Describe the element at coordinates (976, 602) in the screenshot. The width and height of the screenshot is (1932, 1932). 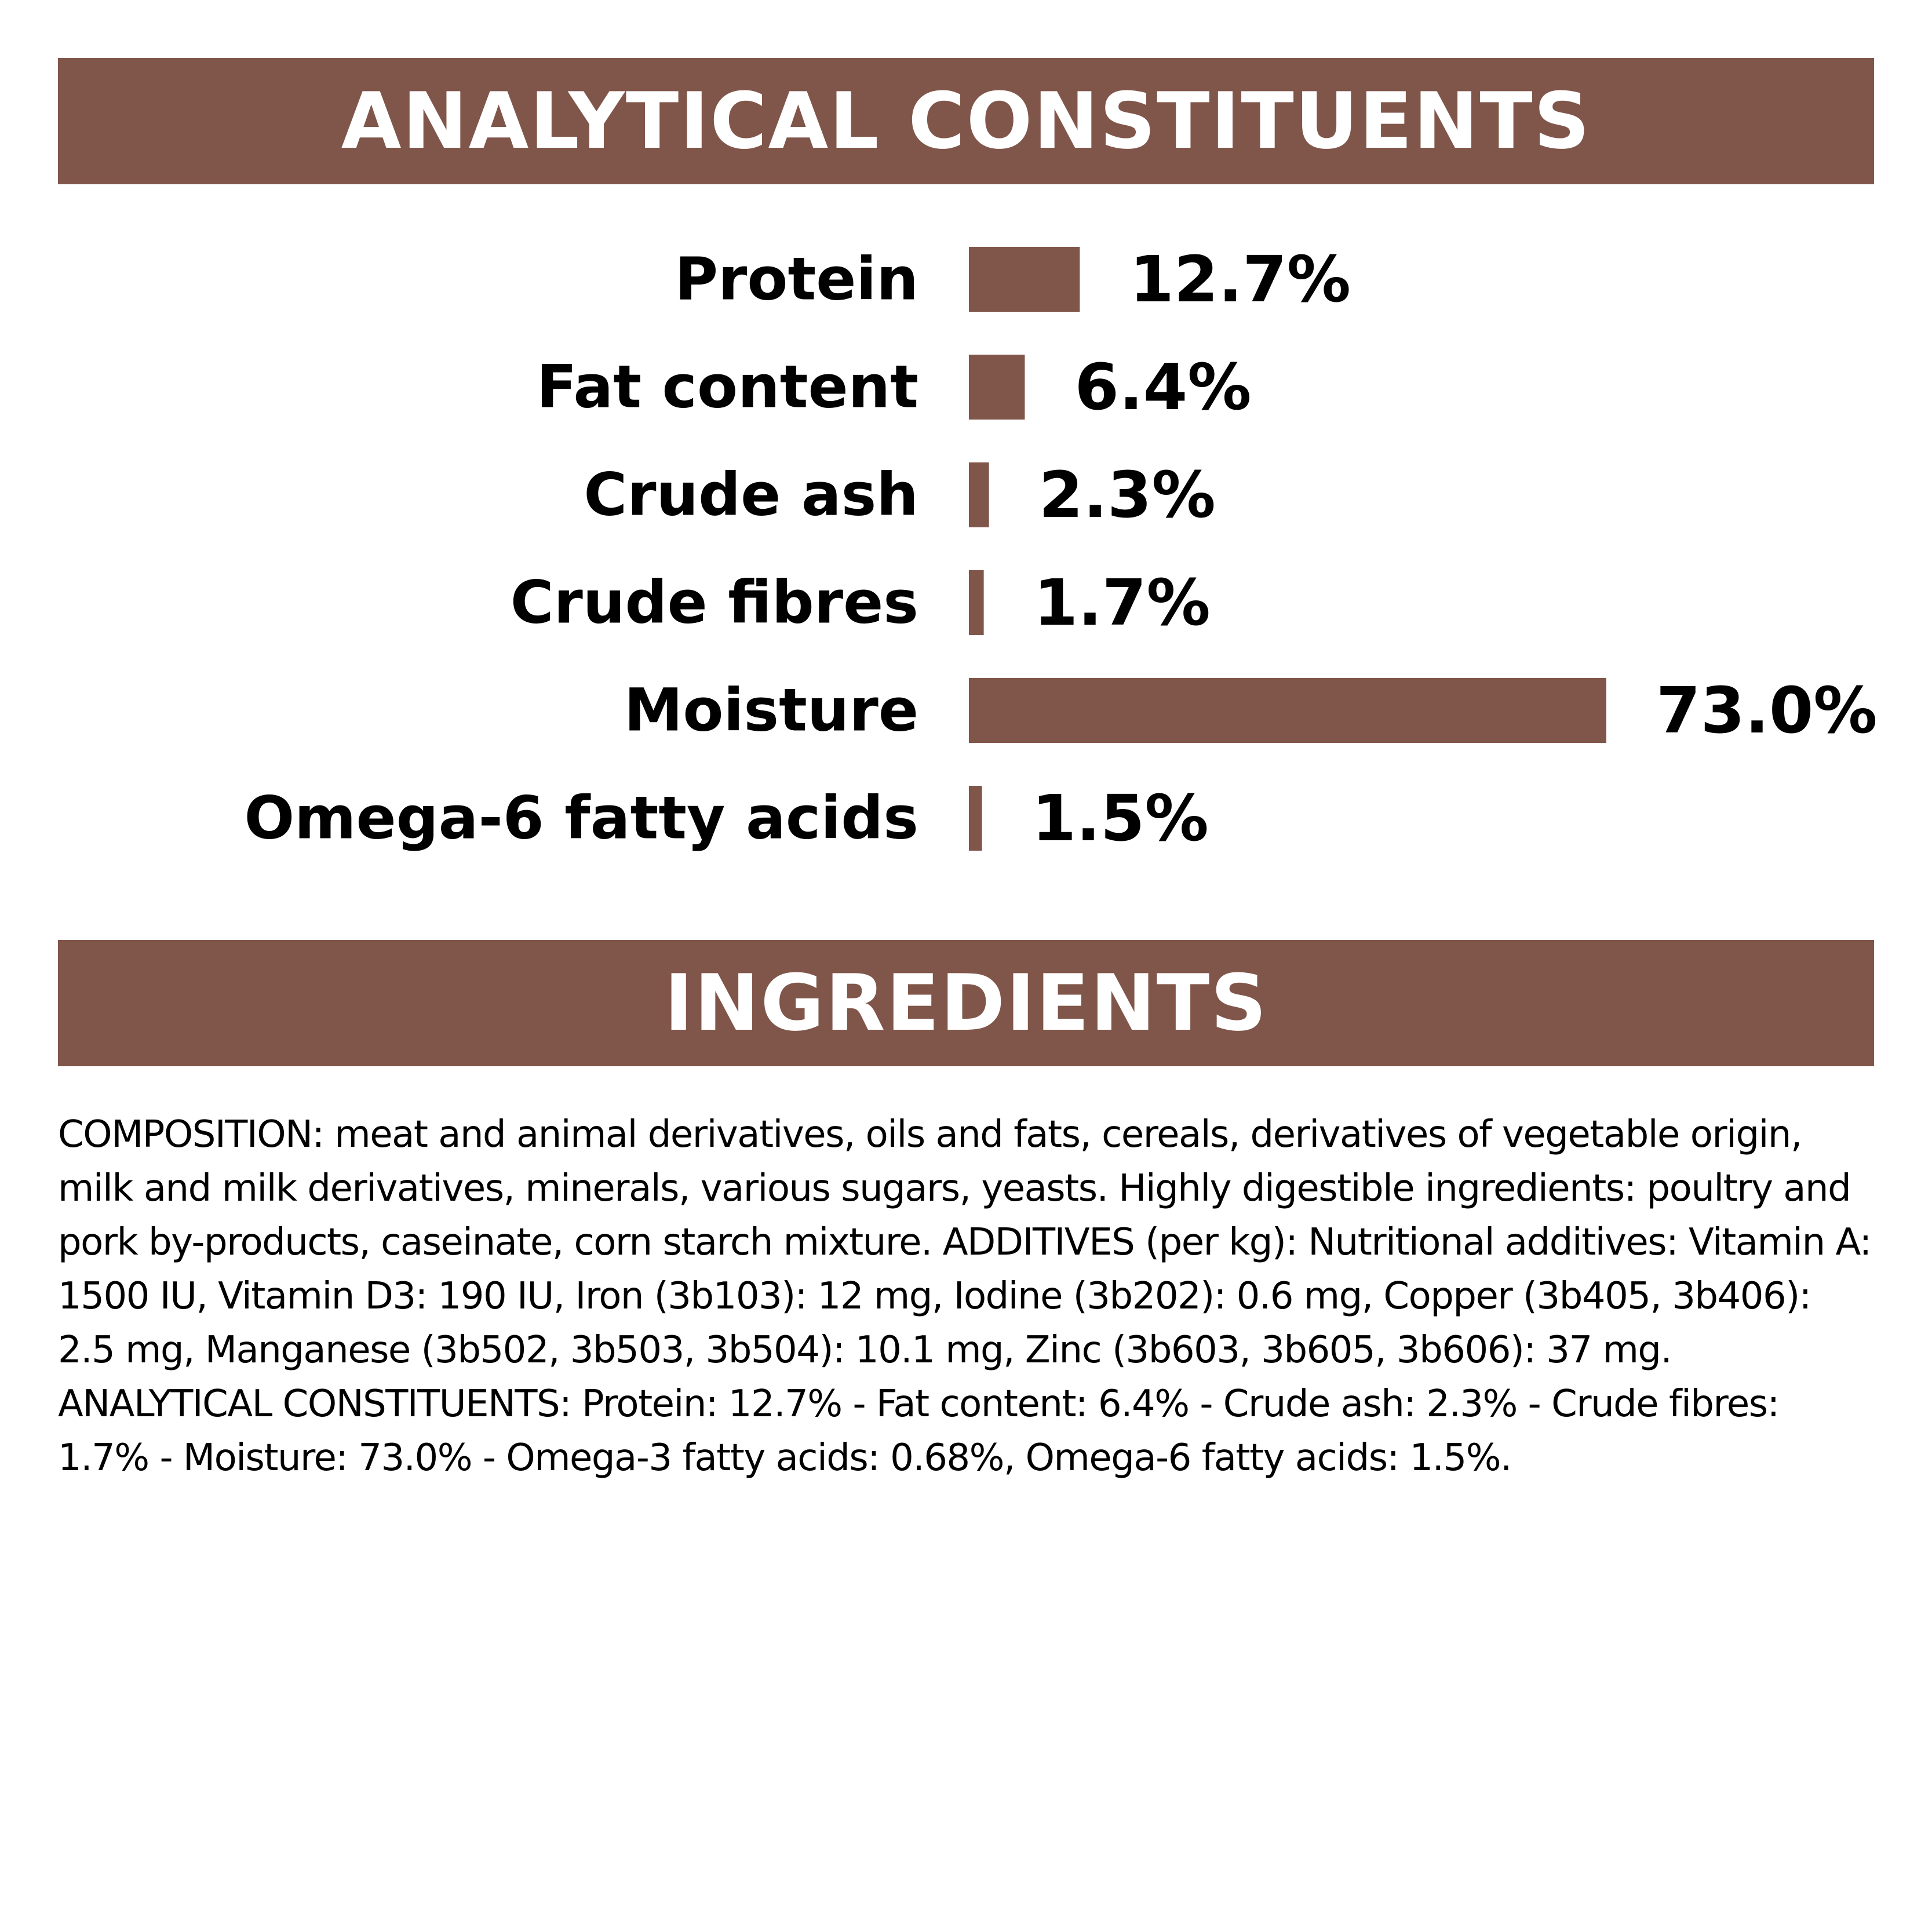
I see `bar-crude-fibres` at that location.